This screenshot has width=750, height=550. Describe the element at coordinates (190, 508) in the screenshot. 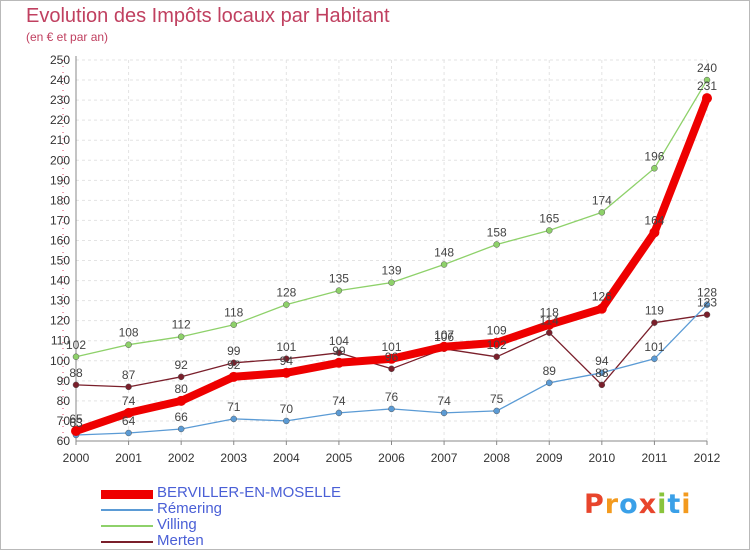

I see `legend-label: Rémering` at that location.